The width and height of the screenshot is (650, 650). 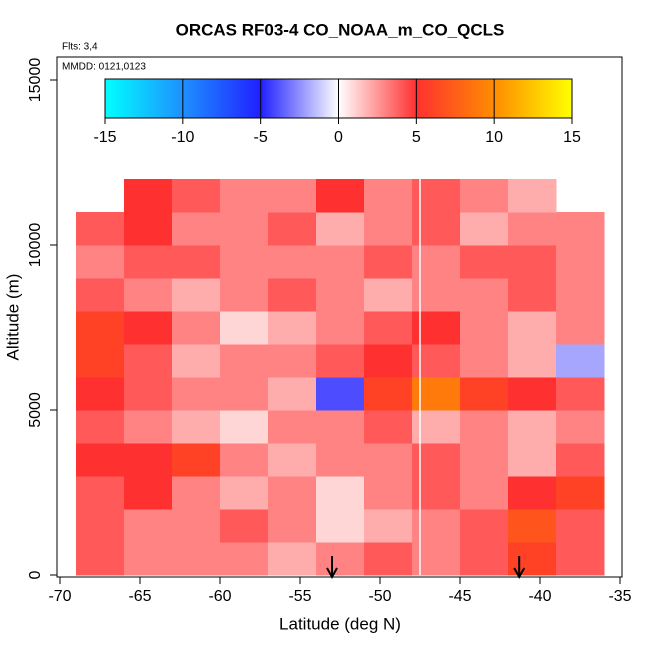 I want to click on colorbar-tick-label: 5, so click(x=416, y=137).